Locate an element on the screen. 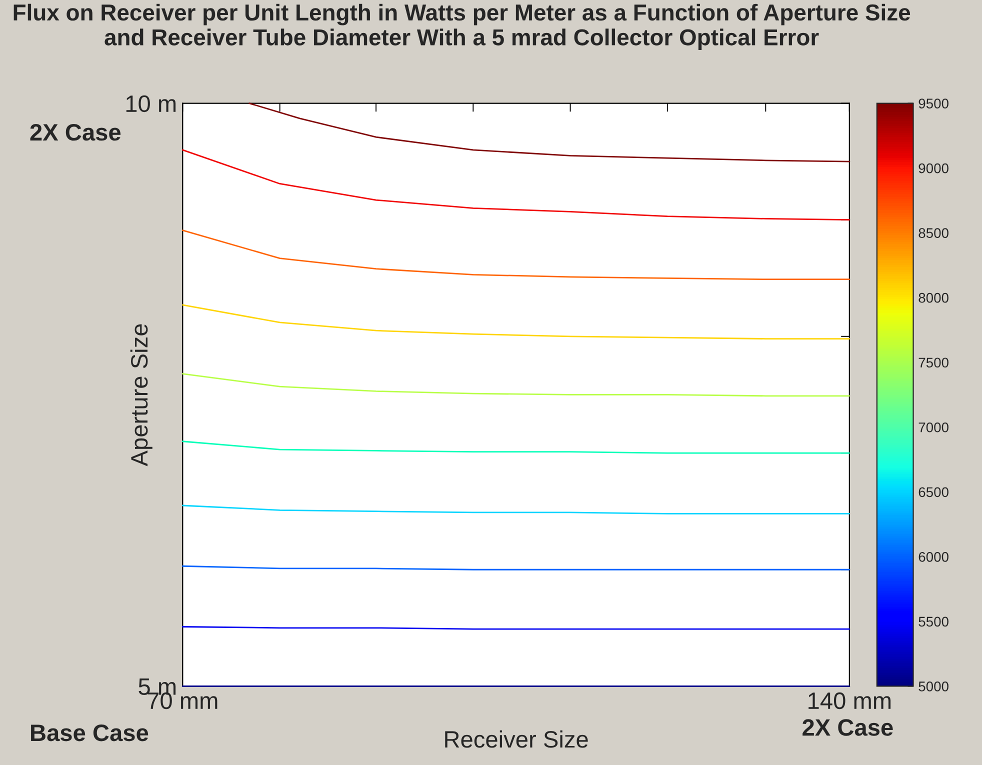  color-bar-label: 7000 is located at coordinates (933, 427).